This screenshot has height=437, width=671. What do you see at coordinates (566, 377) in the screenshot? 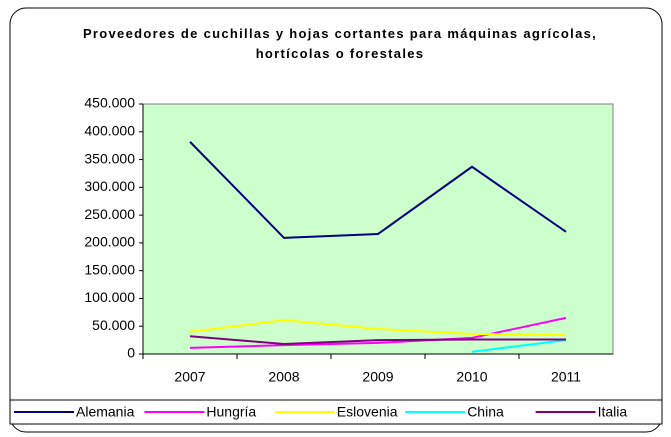
I see `x-tick-label: 2011` at bounding box center [566, 377].